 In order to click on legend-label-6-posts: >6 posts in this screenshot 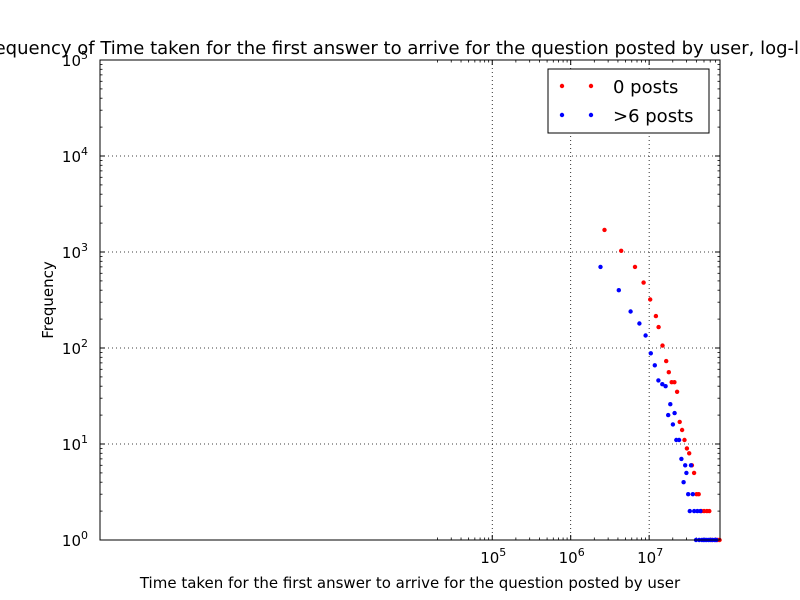, I will do `click(653, 116)`.